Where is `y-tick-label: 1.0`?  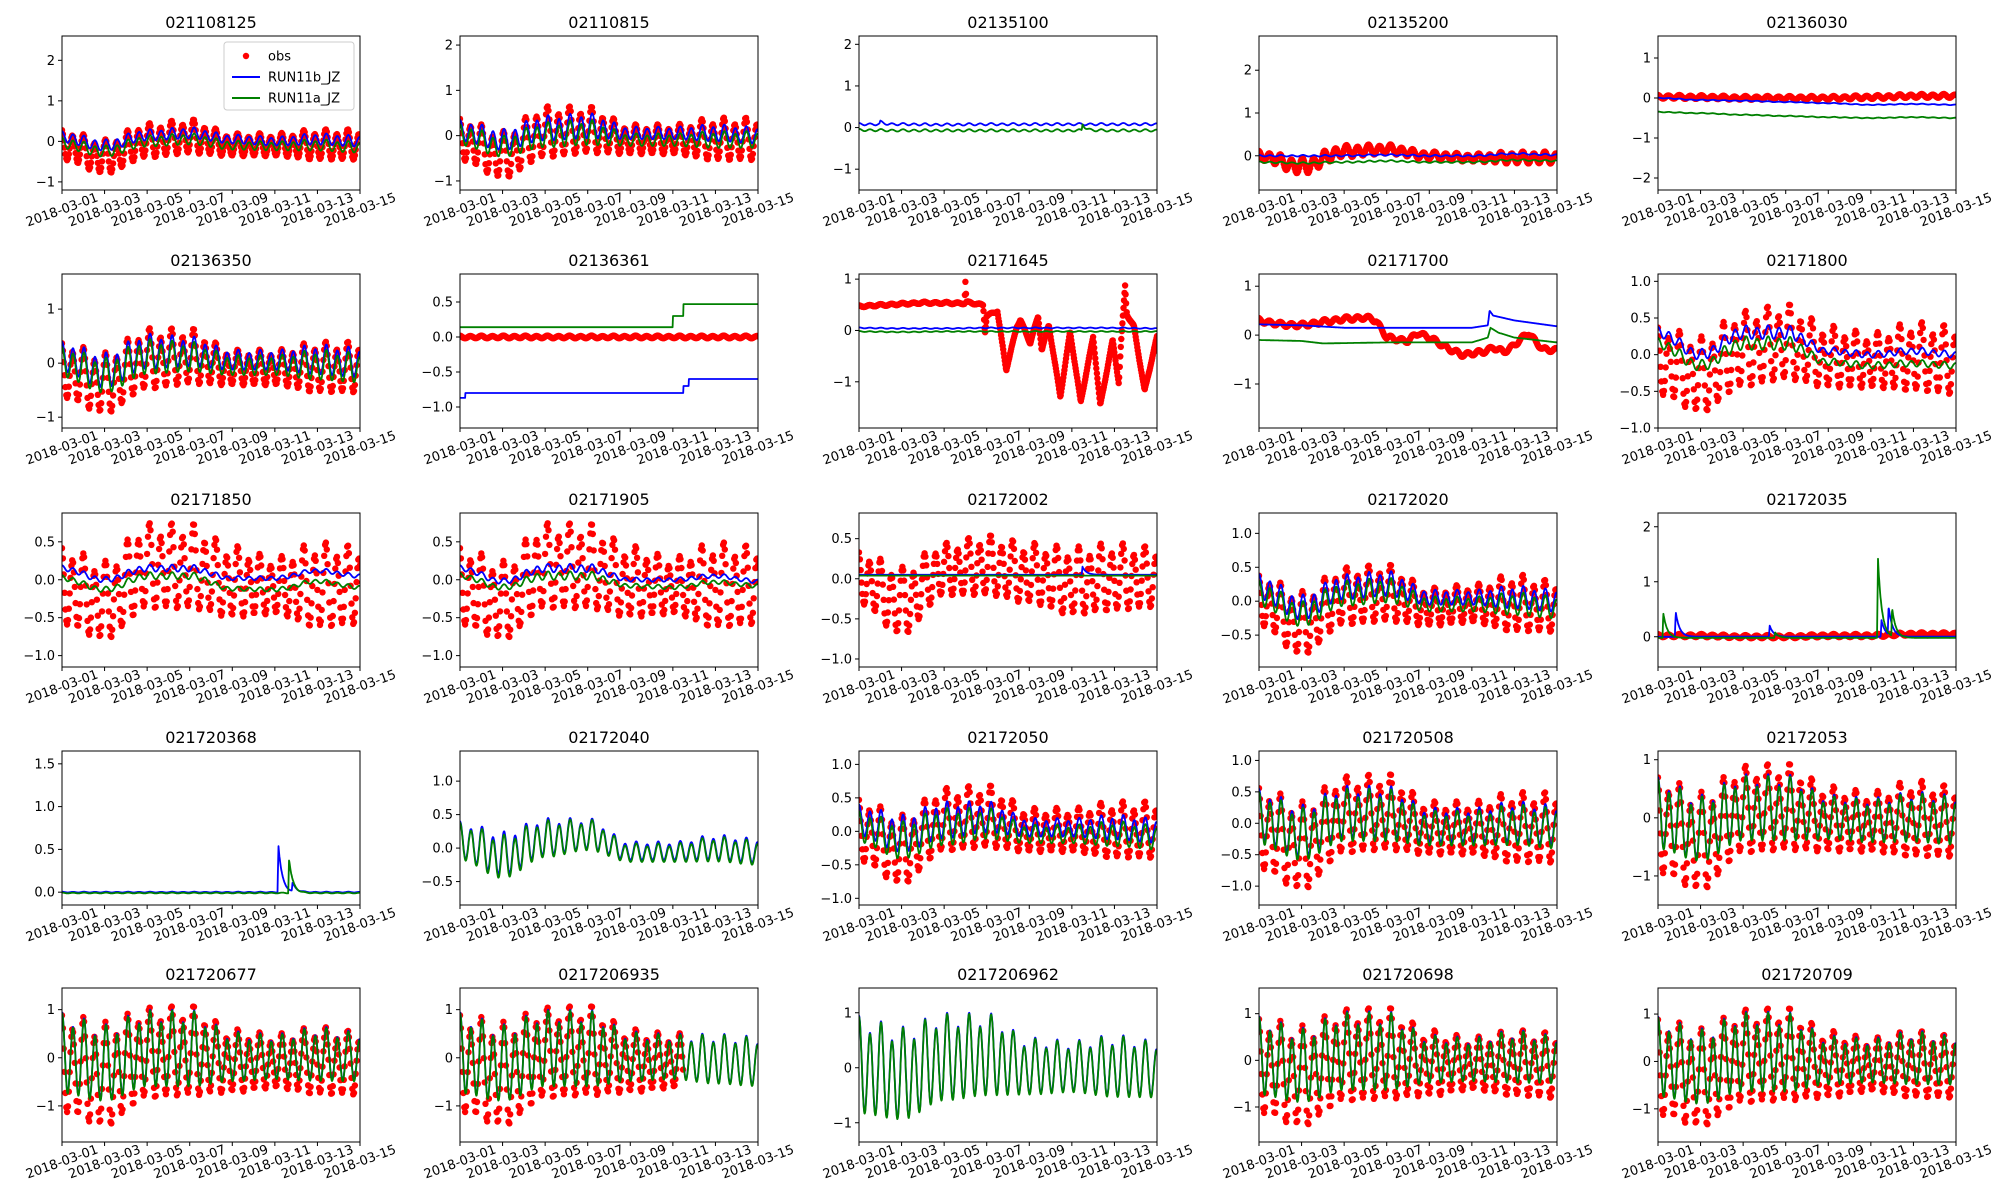 y-tick-label: 1.0 is located at coordinates (1640, 282).